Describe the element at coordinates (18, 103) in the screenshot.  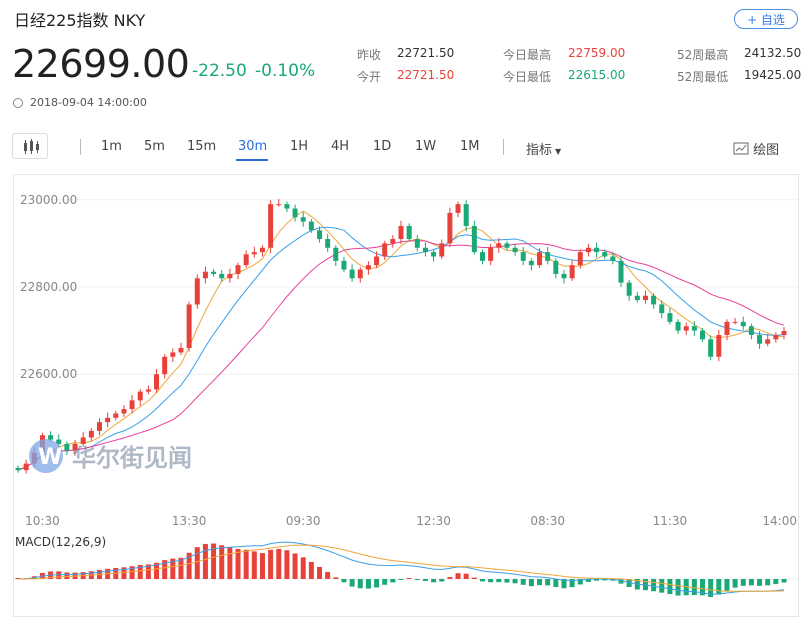
I see `clock-icon` at that location.